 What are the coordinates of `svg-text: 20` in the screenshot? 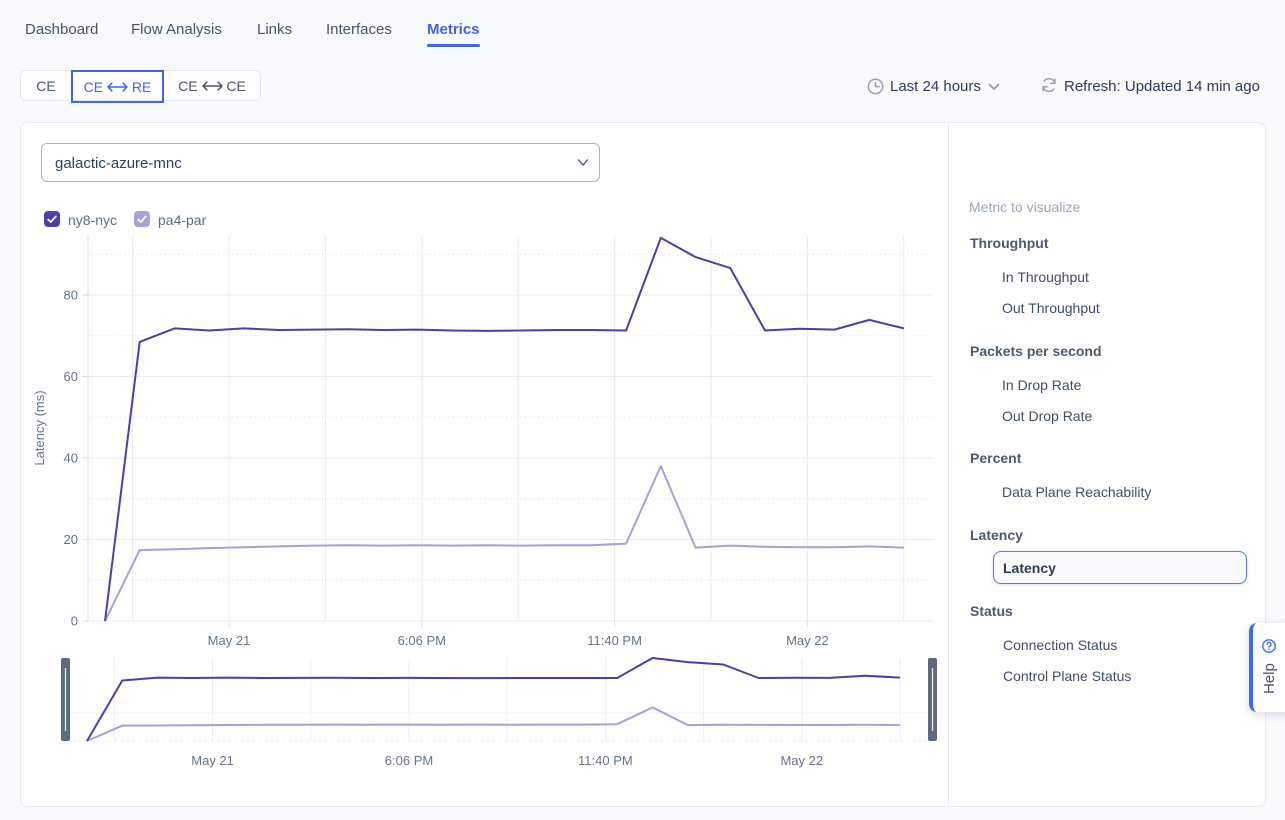 It's located at (71, 539).